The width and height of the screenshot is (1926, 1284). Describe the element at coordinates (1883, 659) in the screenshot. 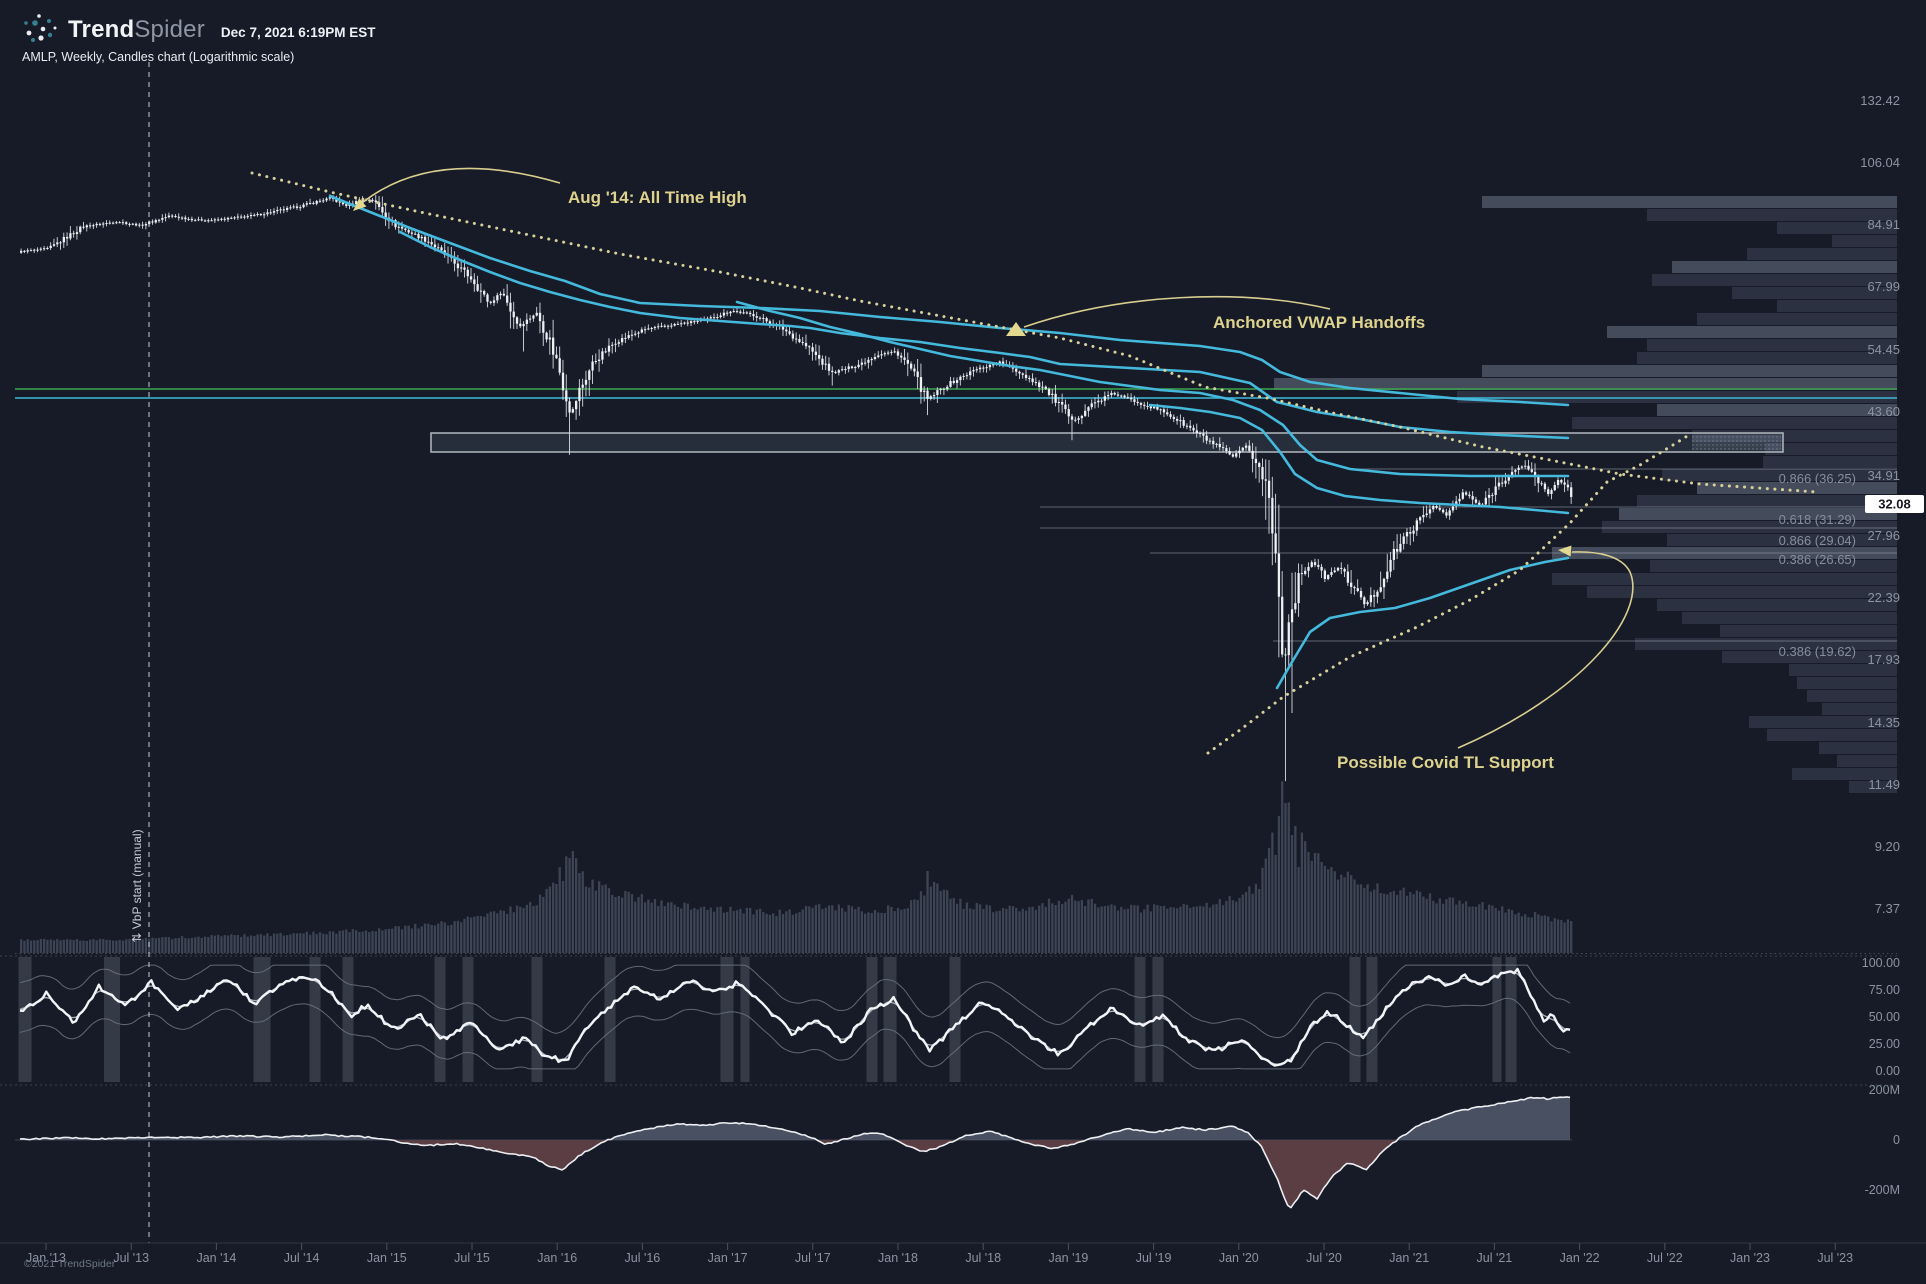

I see `y-axis-label: 17.93` at that location.